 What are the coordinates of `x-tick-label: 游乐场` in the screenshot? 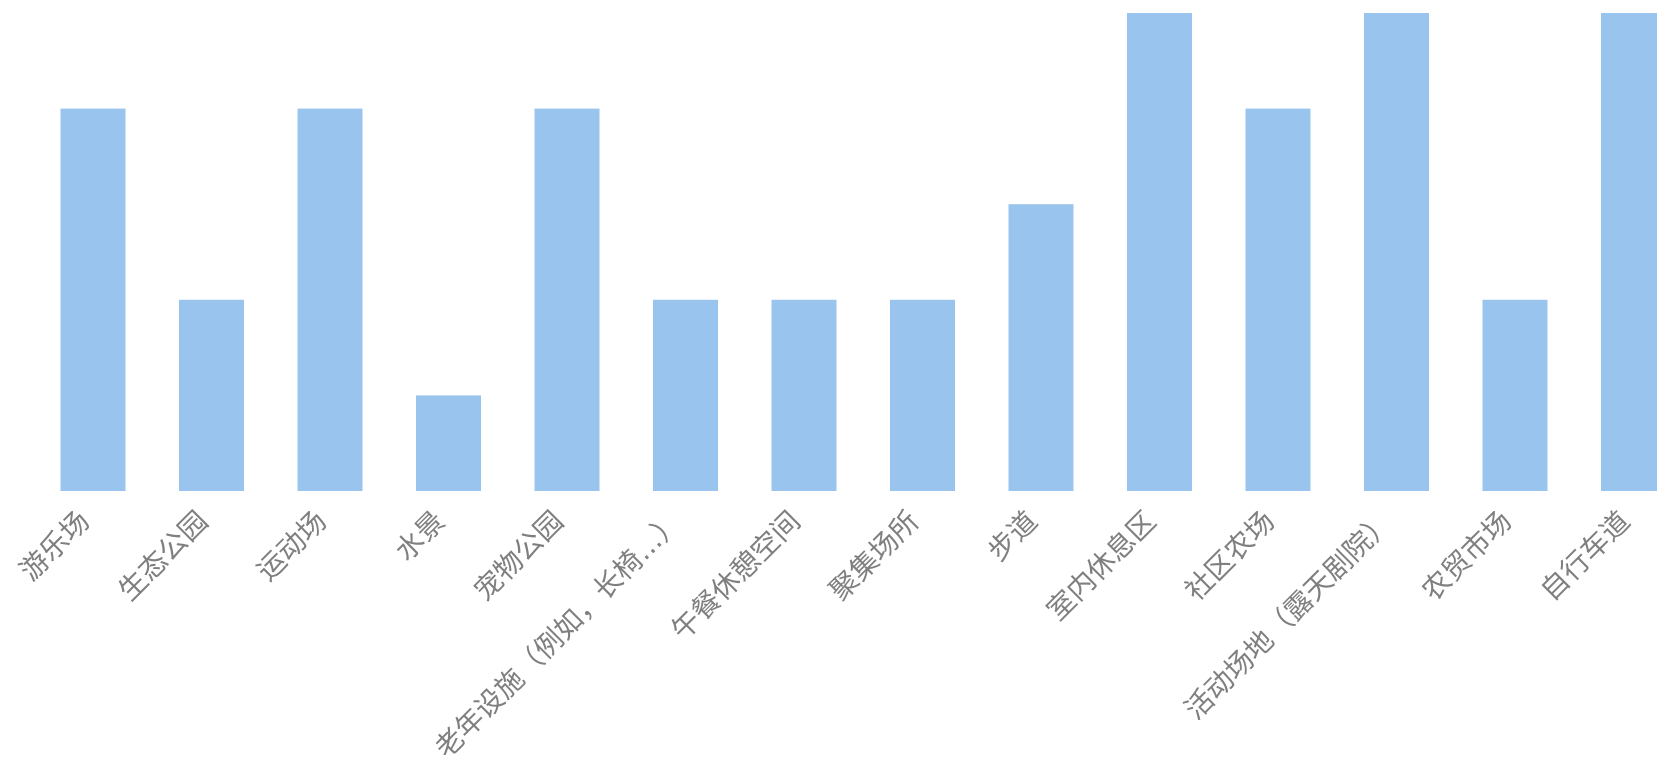 It's located at (54, 546).